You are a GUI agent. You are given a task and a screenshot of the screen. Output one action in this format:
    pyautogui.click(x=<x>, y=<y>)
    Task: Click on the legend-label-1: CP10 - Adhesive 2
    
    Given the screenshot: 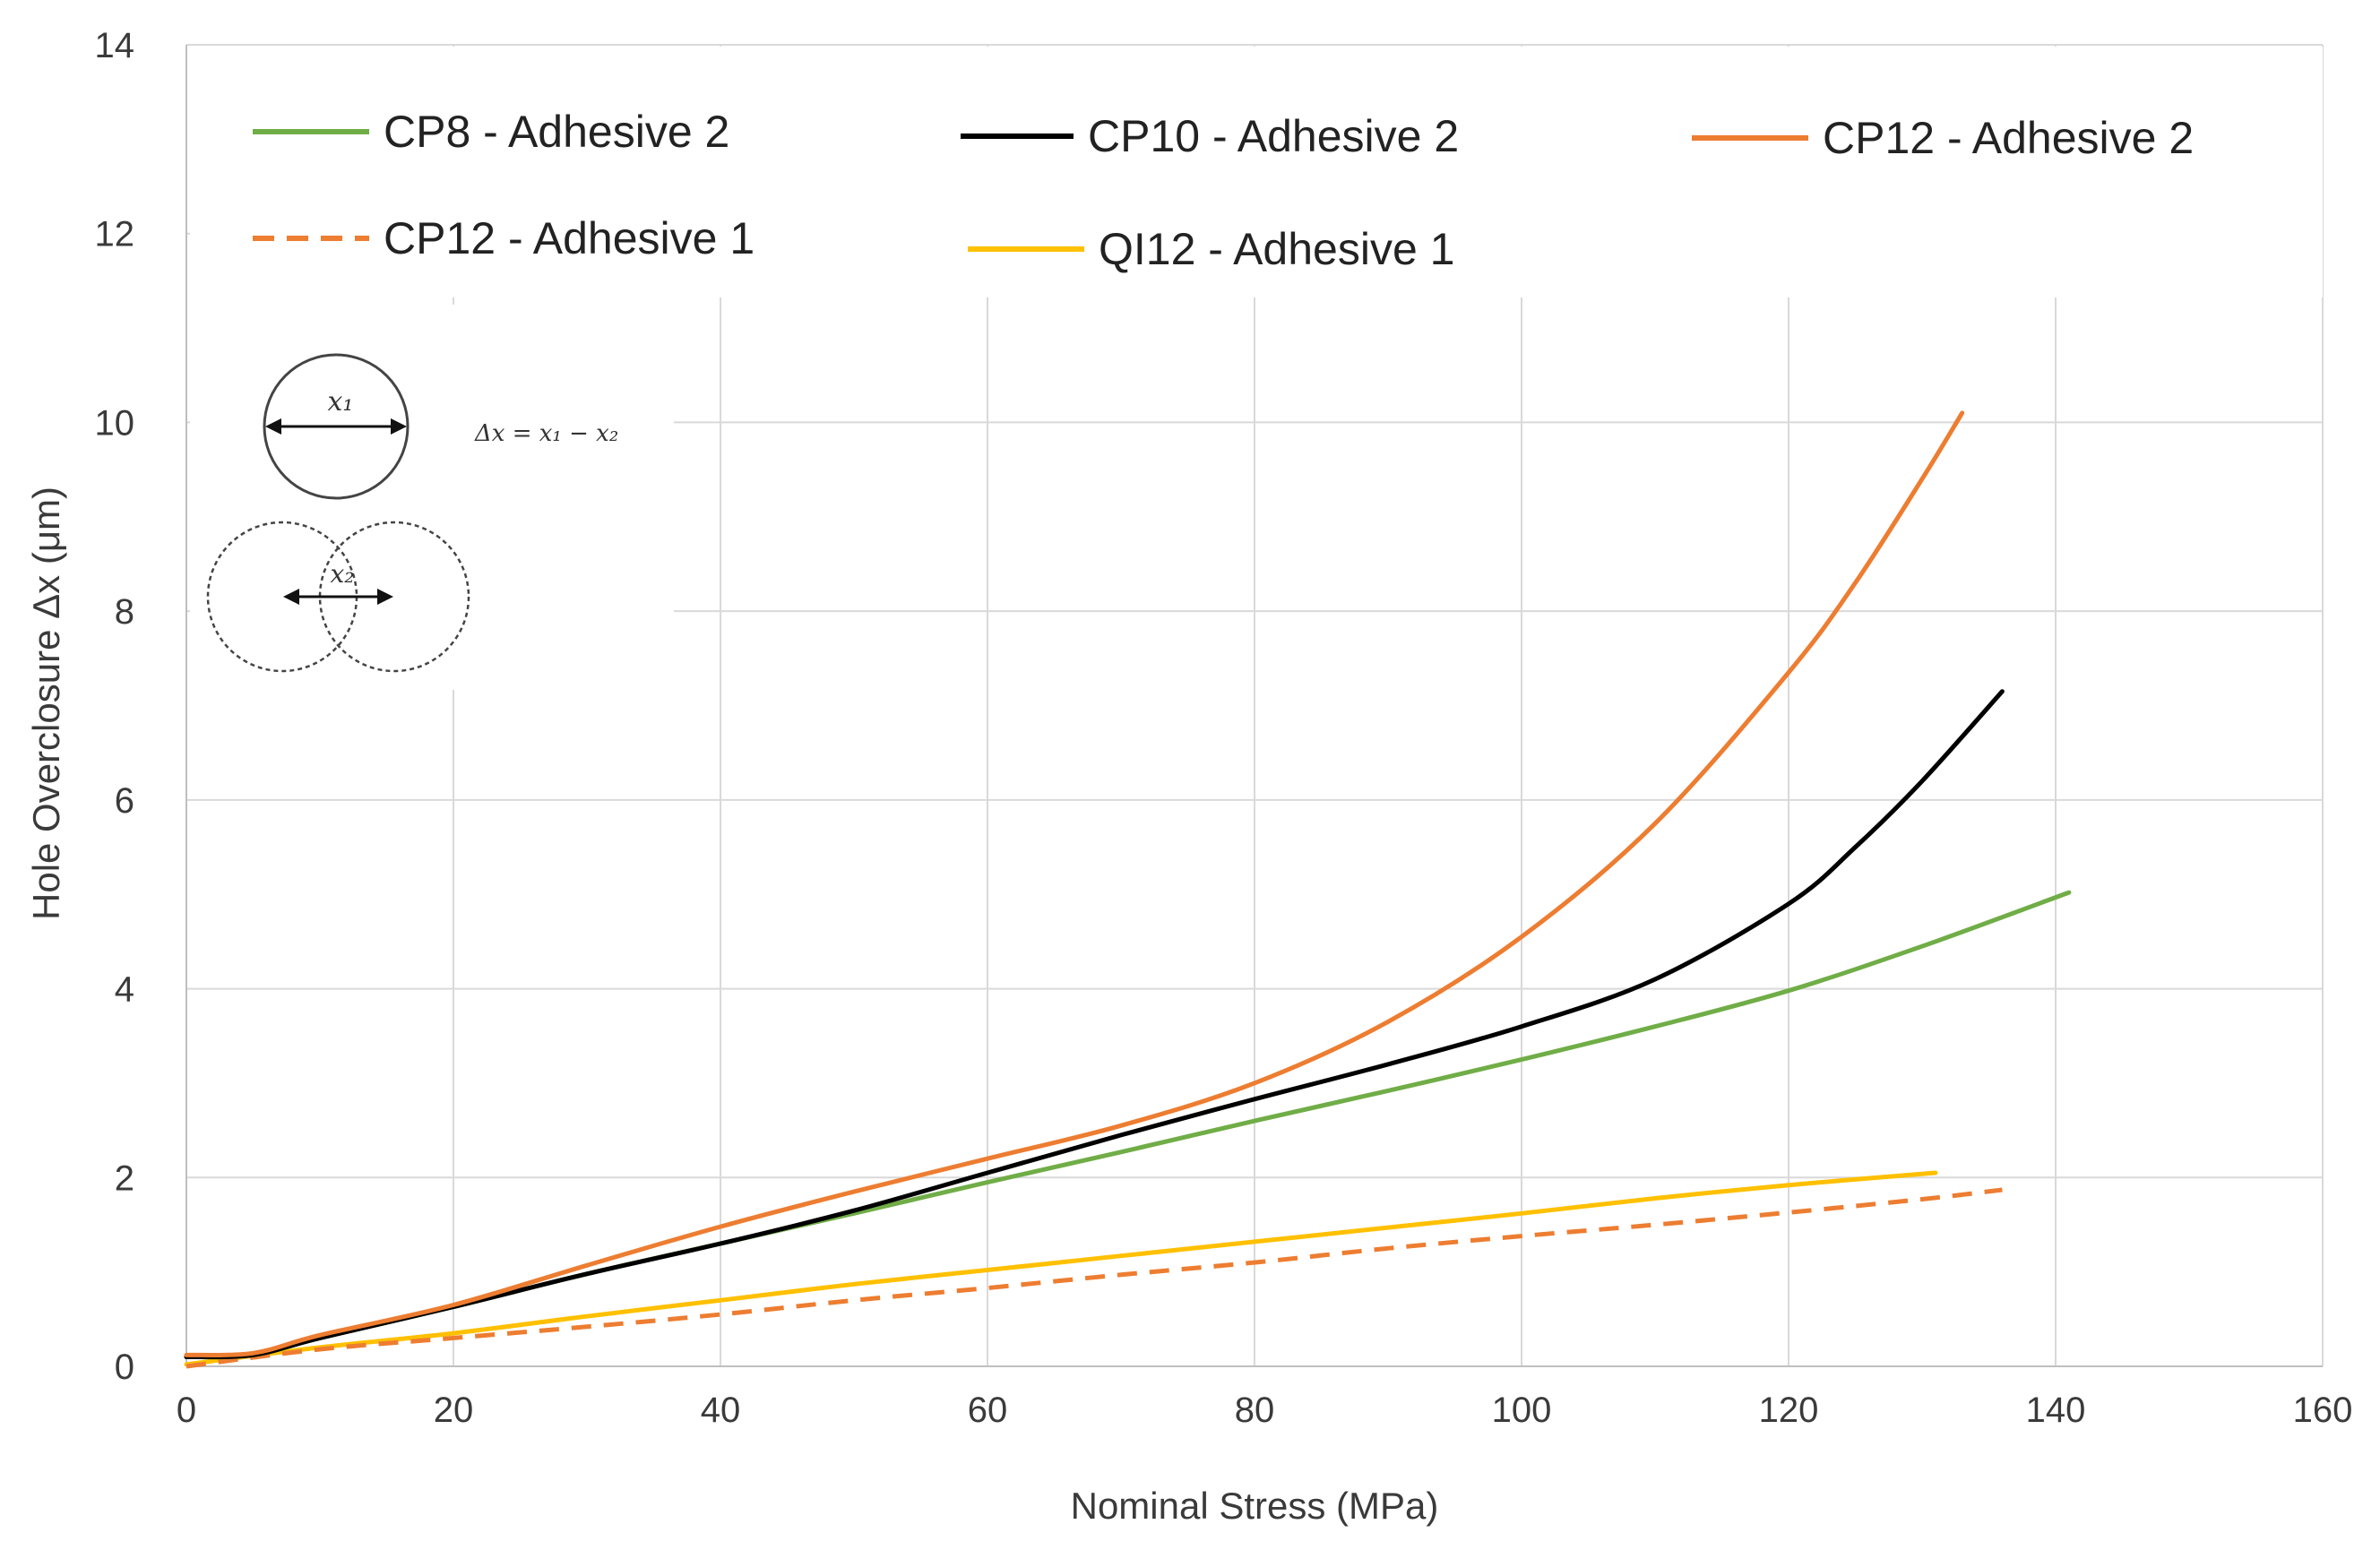 What is the action you would take?
    pyautogui.click(x=1273, y=136)
    